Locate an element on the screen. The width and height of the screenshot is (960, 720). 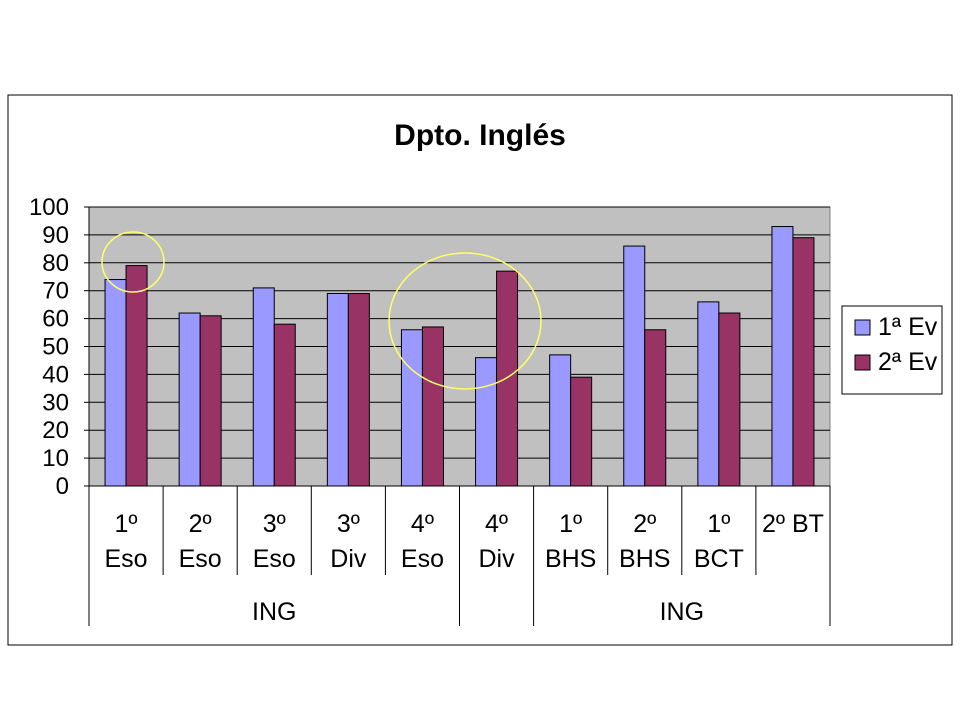
y-tick-label: 40 is located at coordinates (55, 374).